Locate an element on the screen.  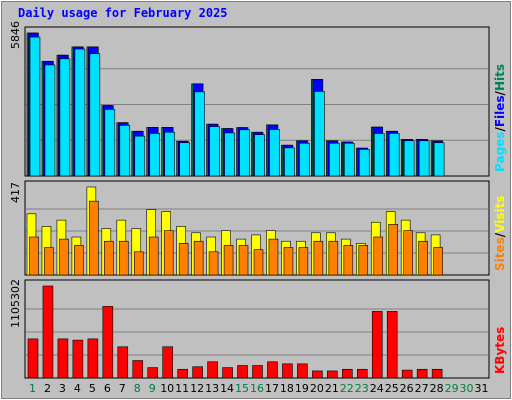
legend-item: Sites is located at coordinates (500, 254).